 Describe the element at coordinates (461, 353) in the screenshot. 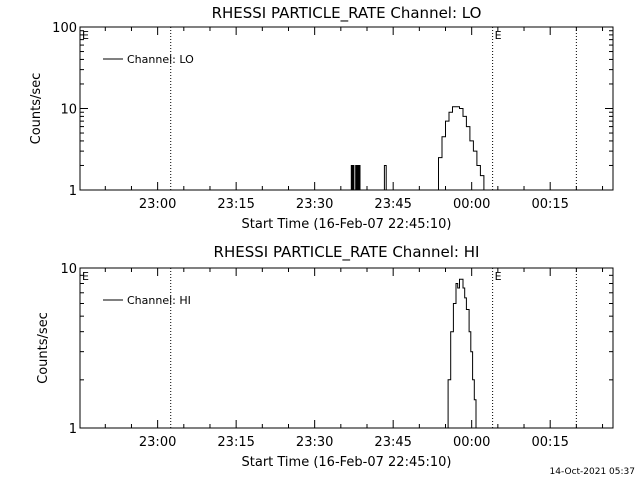

I see `panel-1-series-line` at that location.